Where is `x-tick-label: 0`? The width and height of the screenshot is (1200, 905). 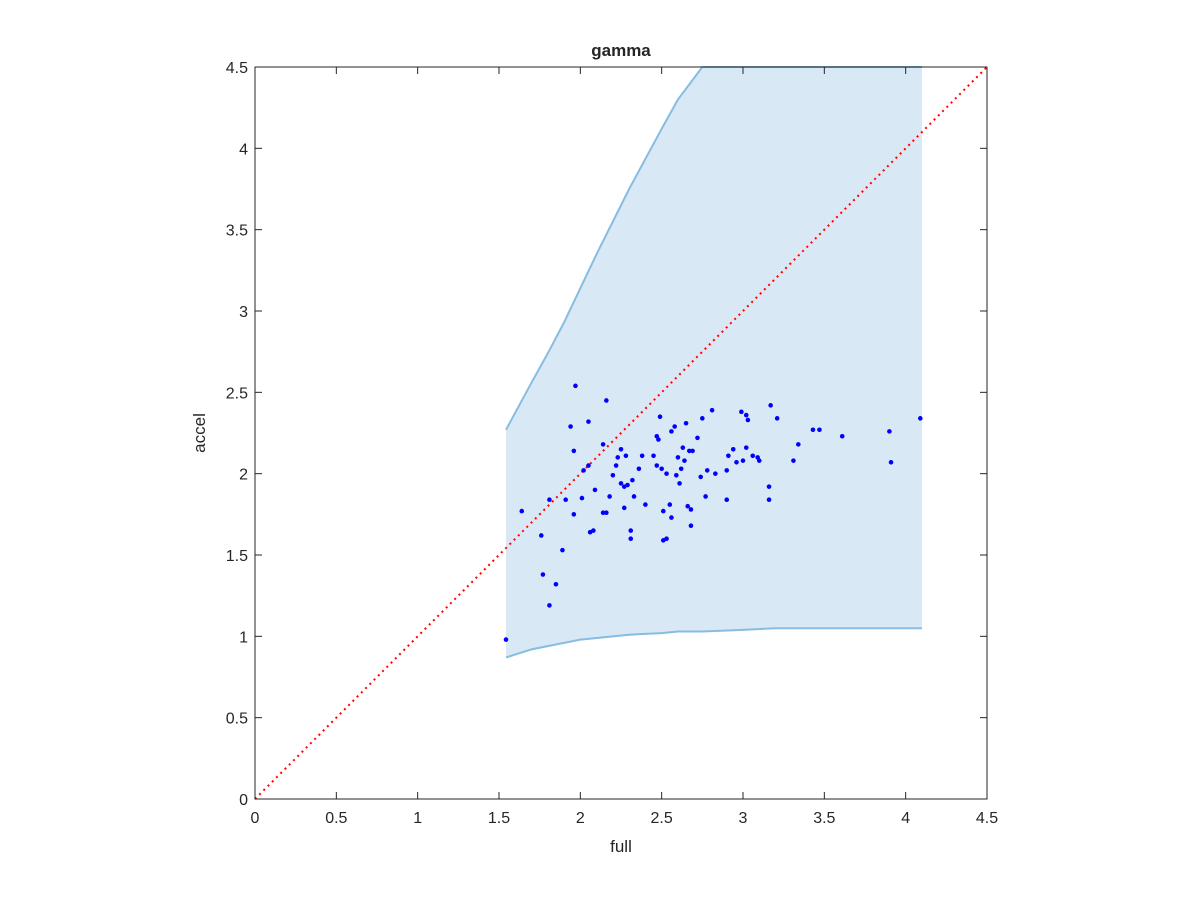 x-tick-label: 0 is located at coordinates (255, 818).